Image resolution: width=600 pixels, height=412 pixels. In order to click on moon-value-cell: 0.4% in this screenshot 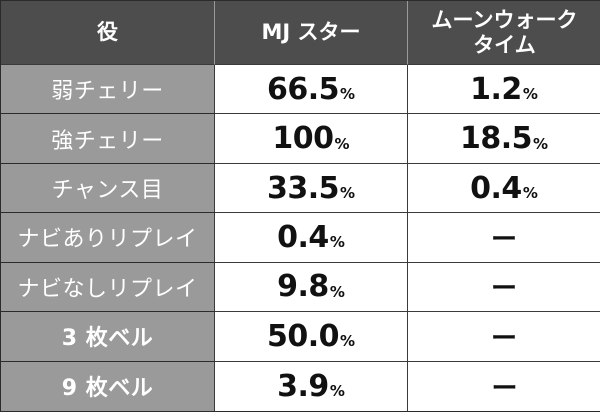, I will do `click(504, 188)`.